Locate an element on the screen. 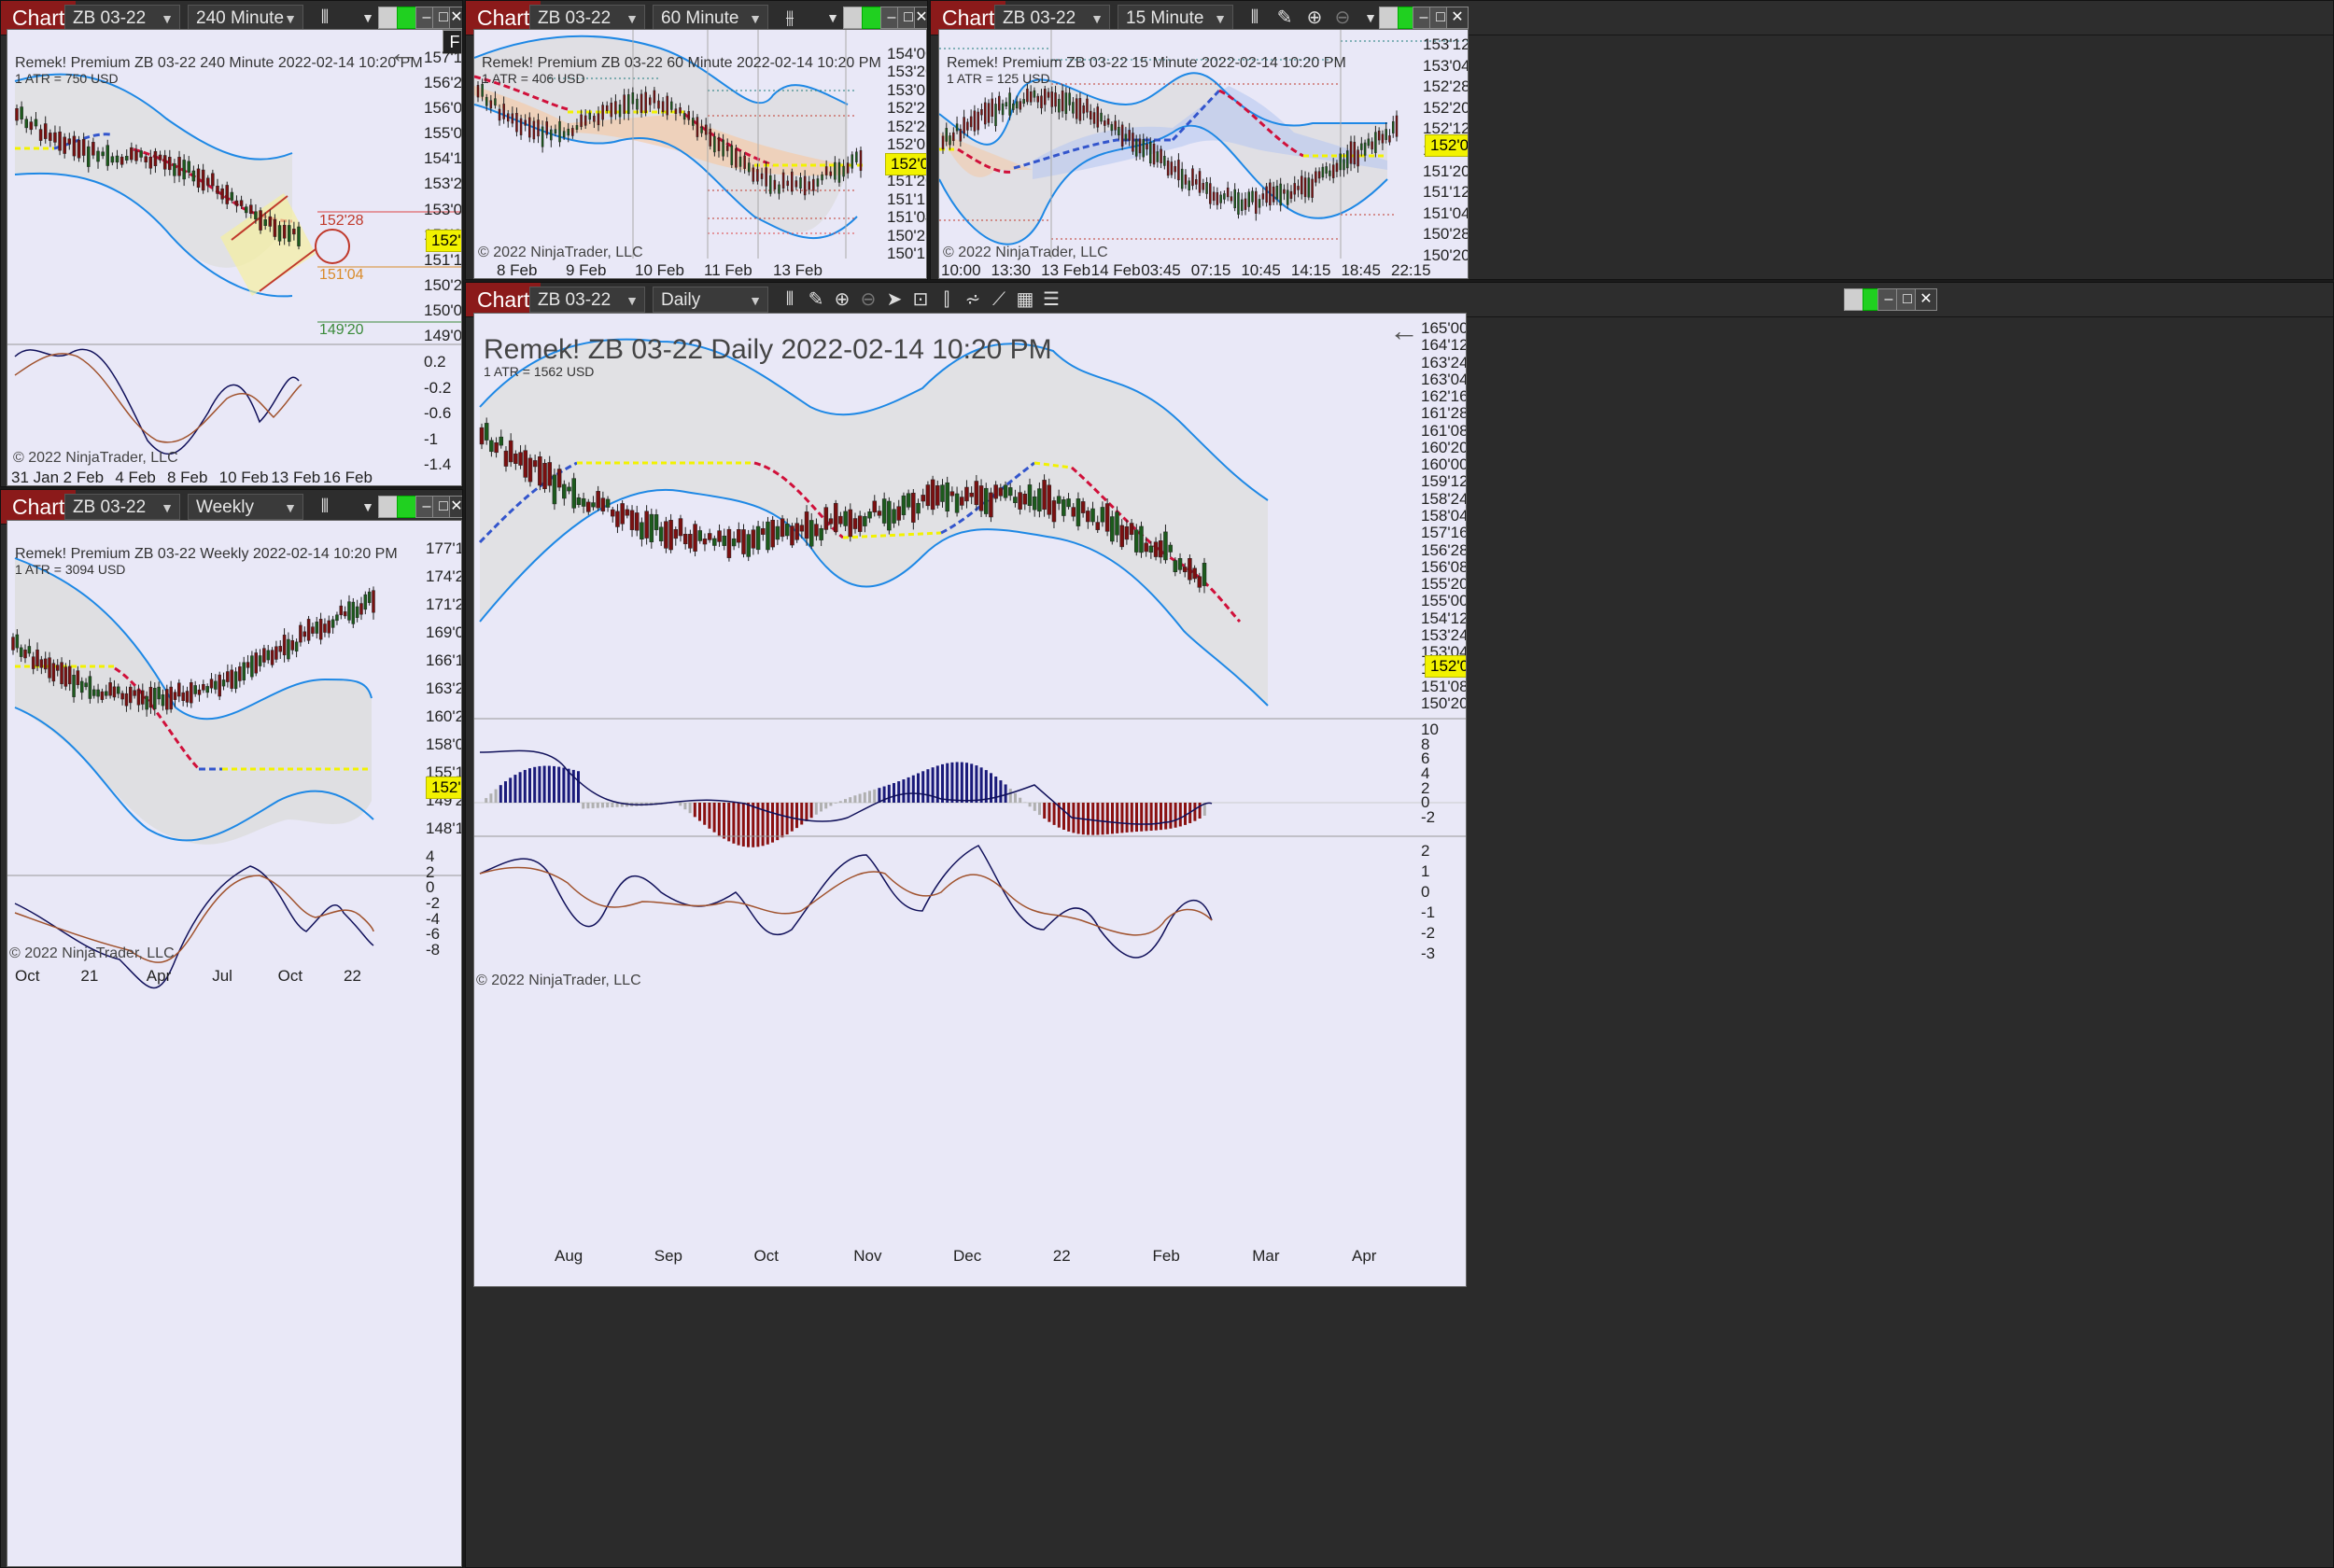 This screenshot has height=1568, width=2334. y-tick-label: 169'04 is located at coordinates (443, 632).